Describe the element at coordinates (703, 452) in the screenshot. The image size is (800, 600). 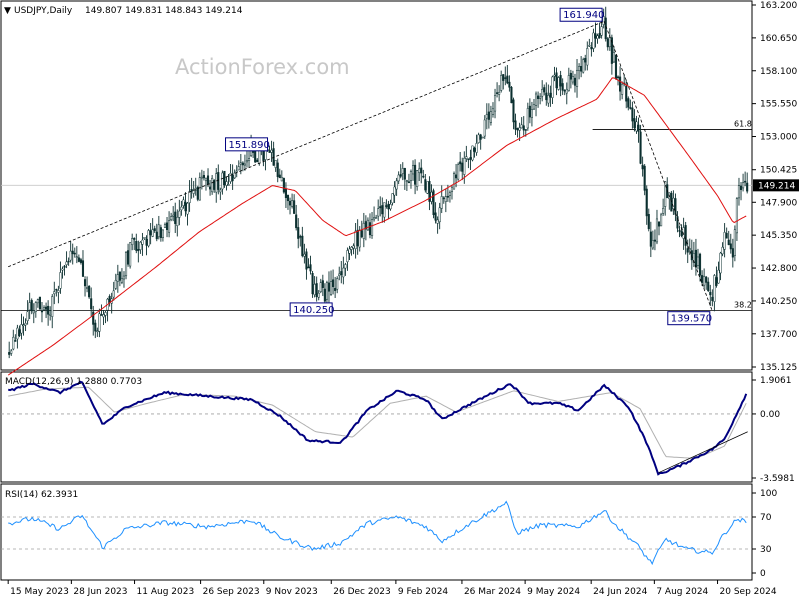
I see `macd-trendline` at that location.